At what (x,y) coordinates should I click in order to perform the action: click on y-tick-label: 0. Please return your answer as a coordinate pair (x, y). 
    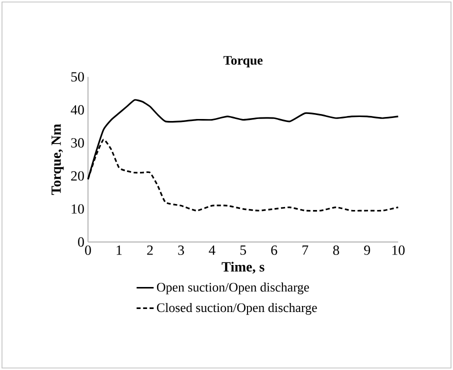
    Looking at the image, I should click on (81, 242).